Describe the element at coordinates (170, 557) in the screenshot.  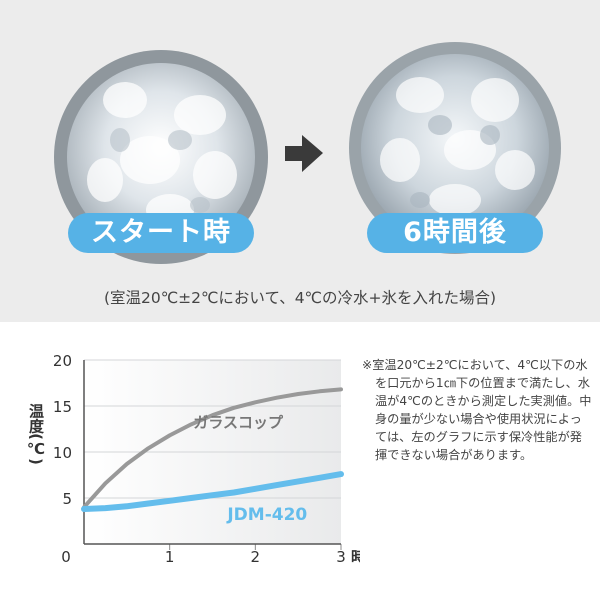
I see `x-tick-label: 1` at that location.